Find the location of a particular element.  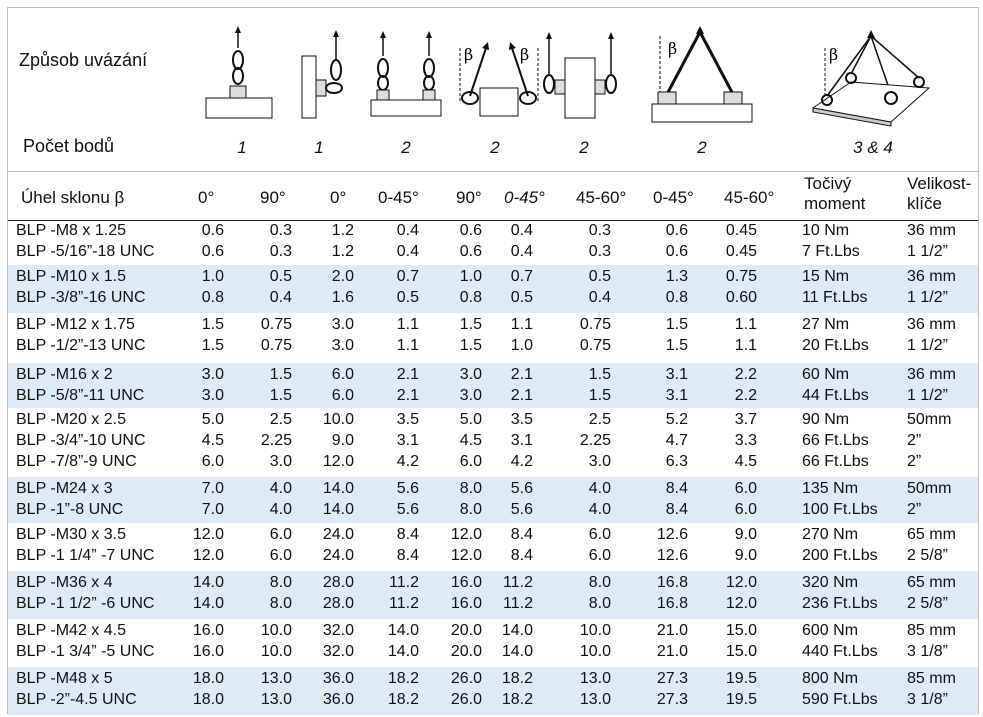

wll-cell: 3.0 is located at coordinates (280, 461).